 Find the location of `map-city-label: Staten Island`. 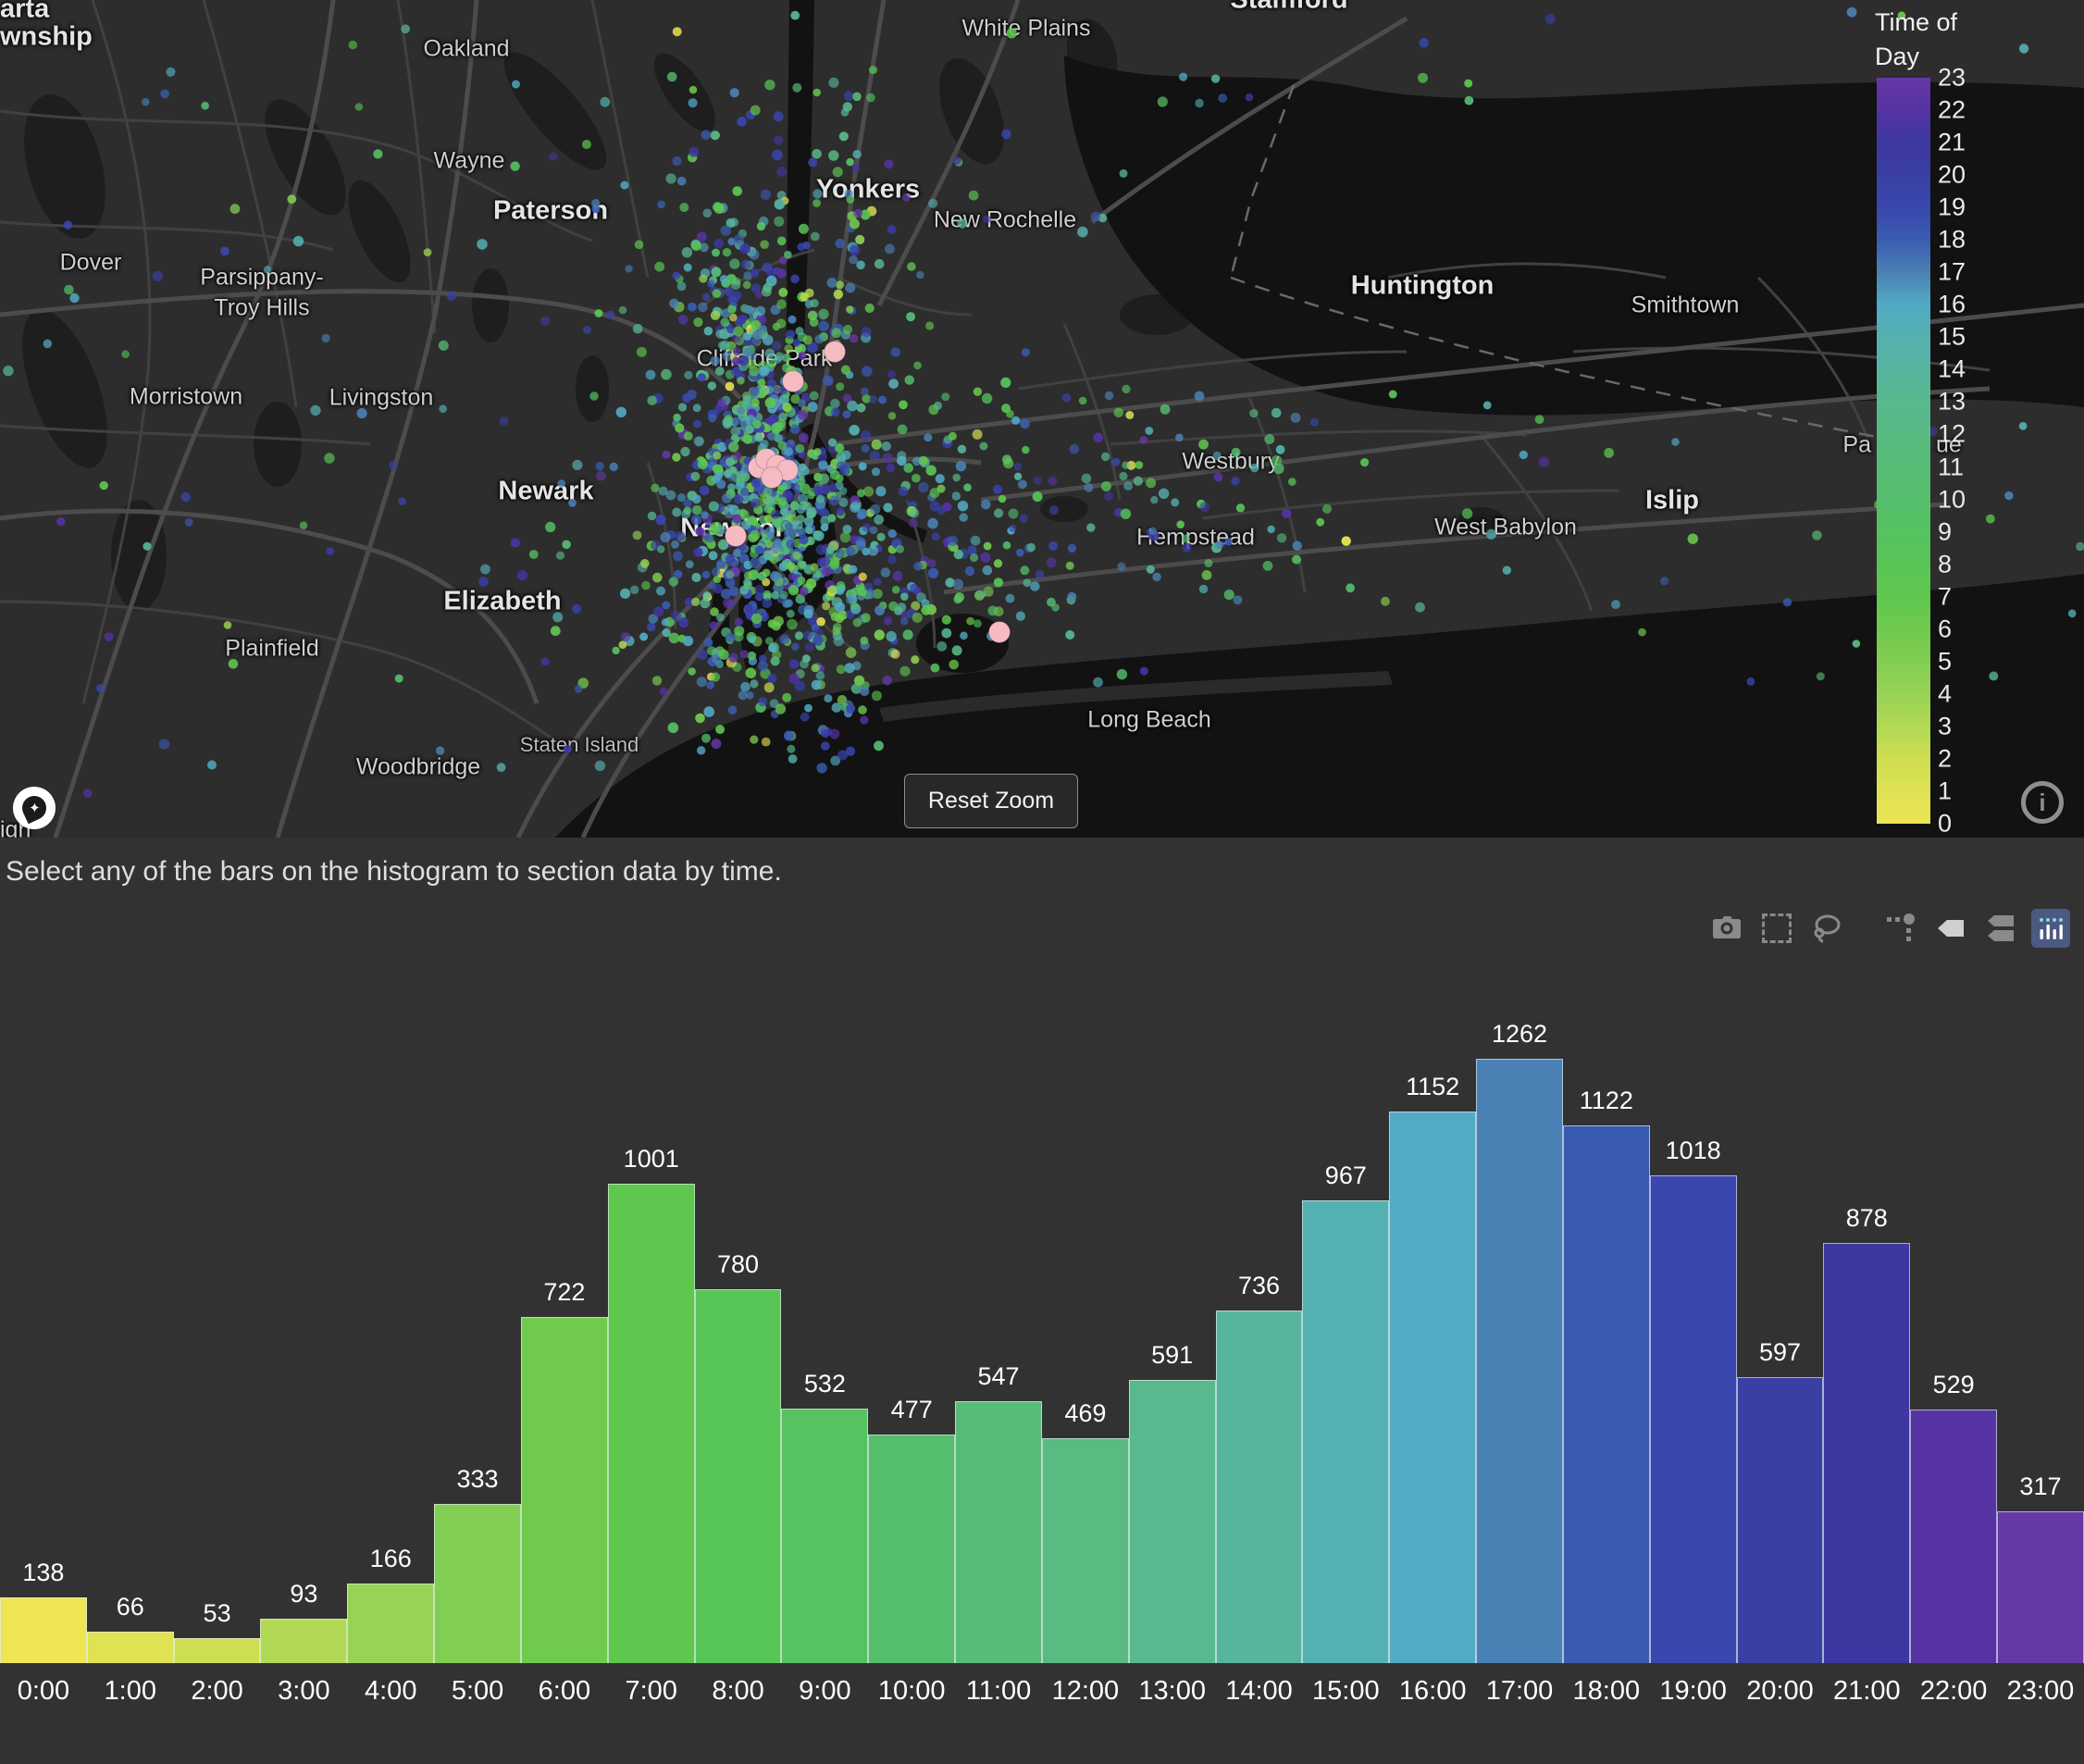

map-city-label: Staten Island is located at coordinates (579, 744).